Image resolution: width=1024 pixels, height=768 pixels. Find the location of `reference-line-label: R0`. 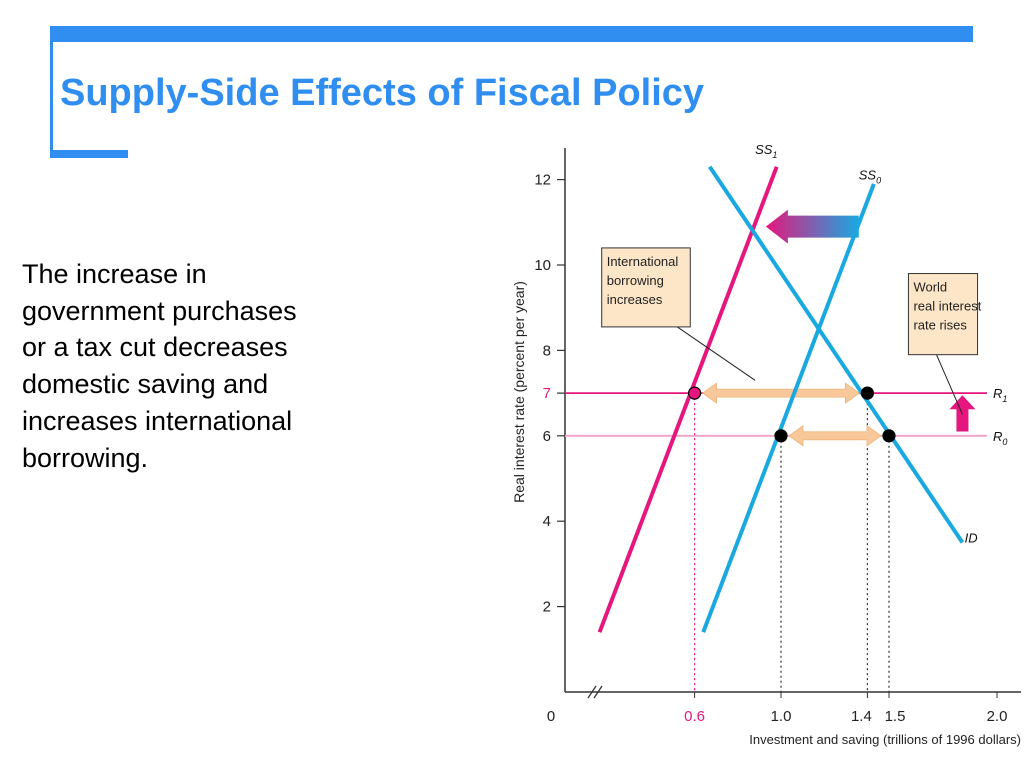

reference-line-label: R0 is located at coordinates (1000, 438).